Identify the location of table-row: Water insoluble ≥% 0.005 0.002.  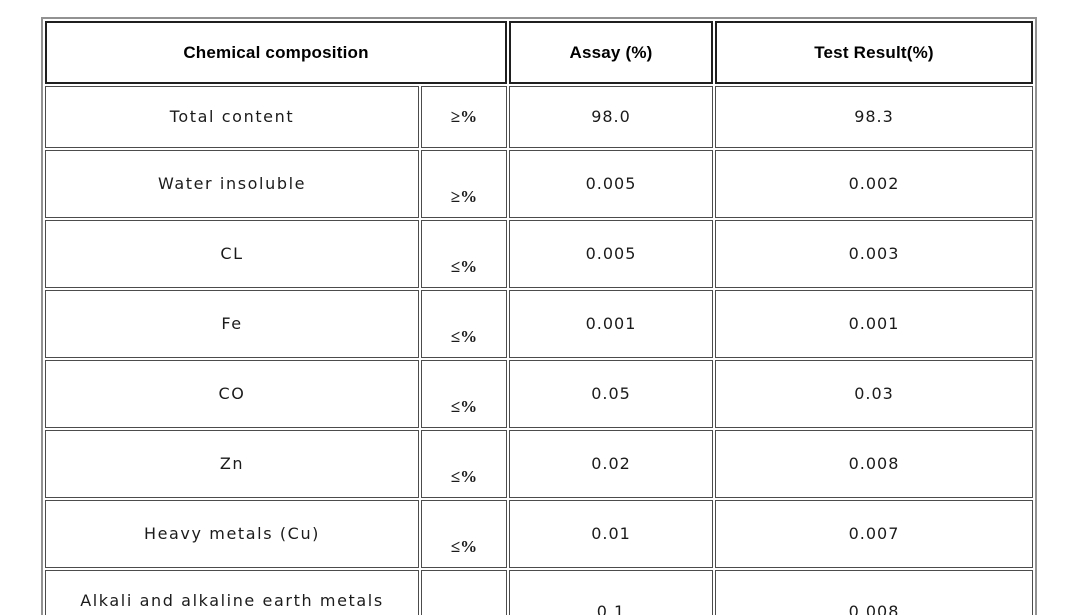
(539, 184).